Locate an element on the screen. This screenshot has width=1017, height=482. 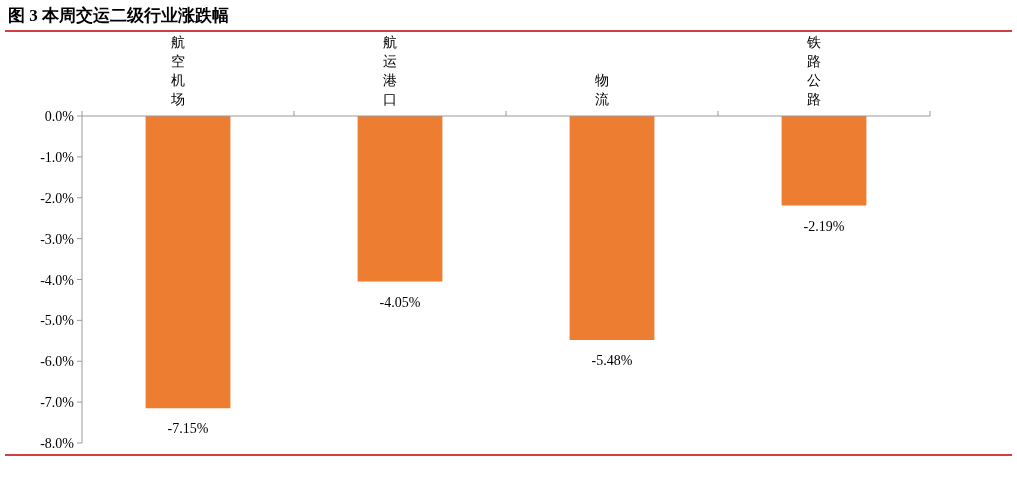
y-tick-label: 0.0% is located at coordinates (59, 116).